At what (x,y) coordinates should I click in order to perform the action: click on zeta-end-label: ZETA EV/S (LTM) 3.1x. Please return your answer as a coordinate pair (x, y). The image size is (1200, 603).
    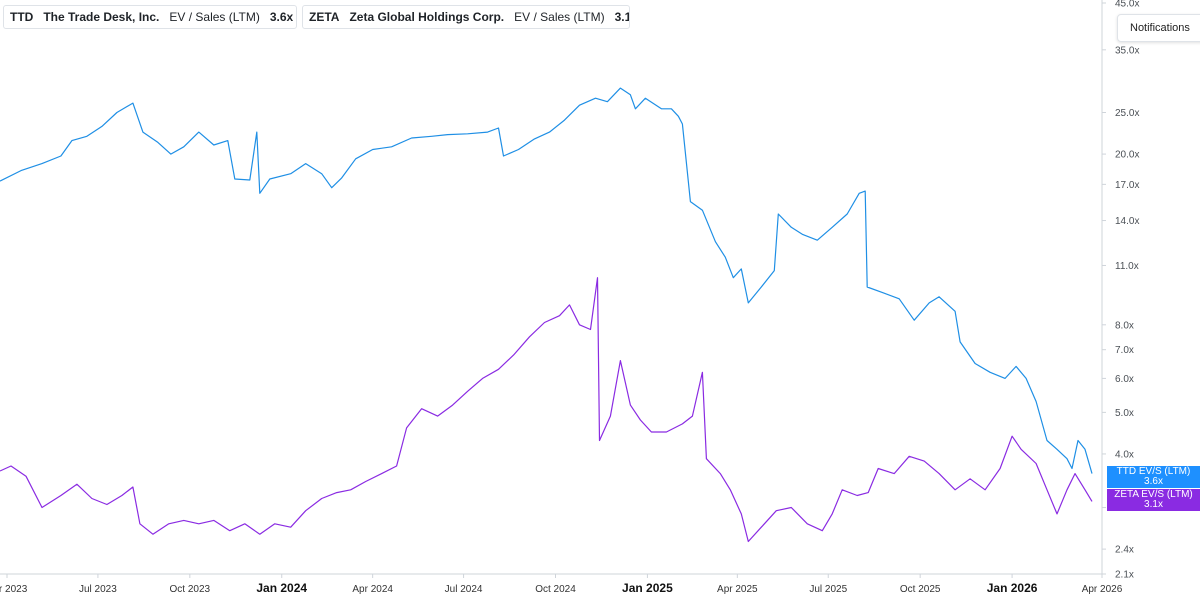
    Looking at the image, I should click on (1153, 500).